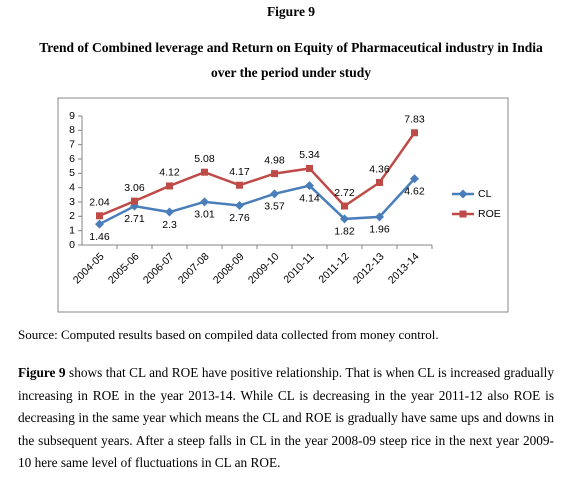 Image resolution: width=582 pixels, height=491 pixels. What do you see at coordinates (72, 245) in the screenshot?
I see `y-tick-label: 0` at bounding box center [72, 245].